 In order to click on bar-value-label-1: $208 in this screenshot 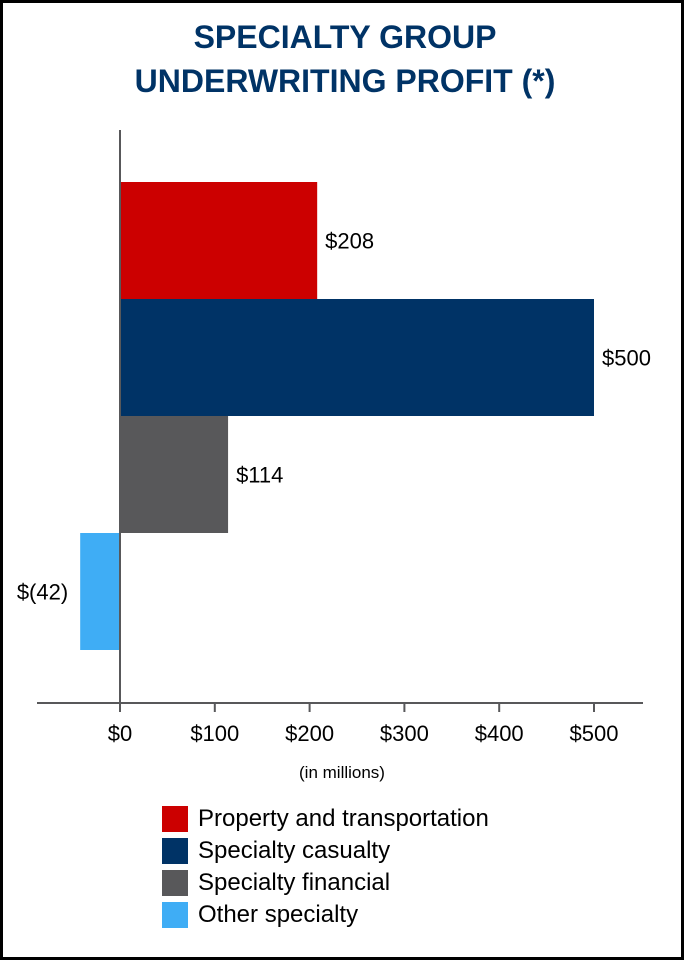, I will do `click(349, 241)`.